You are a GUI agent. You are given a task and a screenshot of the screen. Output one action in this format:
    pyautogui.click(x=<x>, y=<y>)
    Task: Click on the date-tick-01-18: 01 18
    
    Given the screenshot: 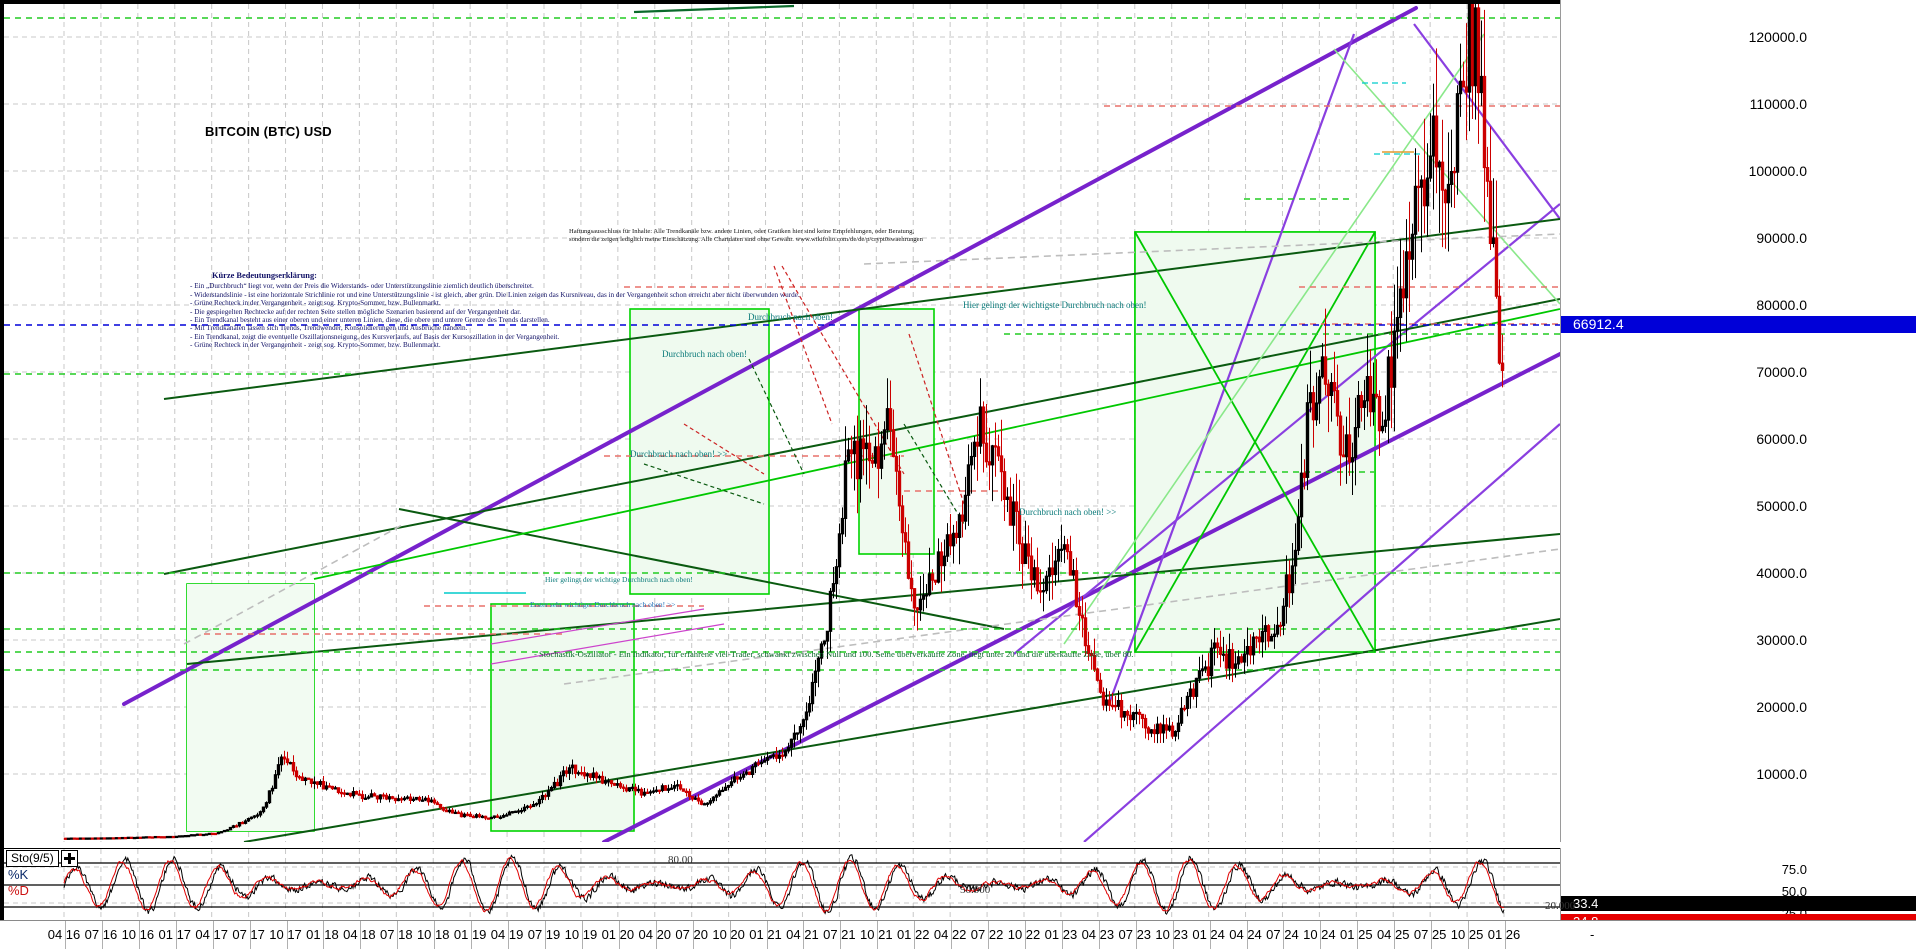 What is the action you would take?
    pyautogui.click(x=322, y=934)
    